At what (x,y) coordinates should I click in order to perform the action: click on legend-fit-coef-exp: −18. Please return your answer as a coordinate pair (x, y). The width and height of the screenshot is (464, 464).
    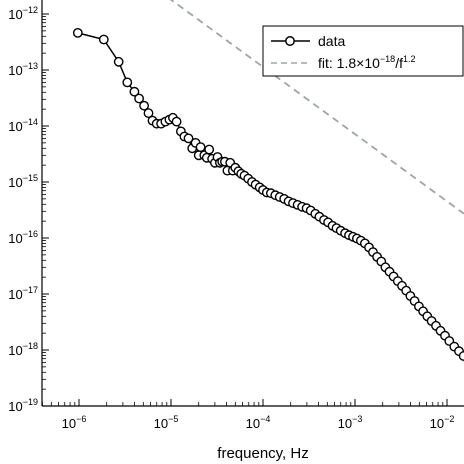
    Looking at the image, I should click on (387, 59).